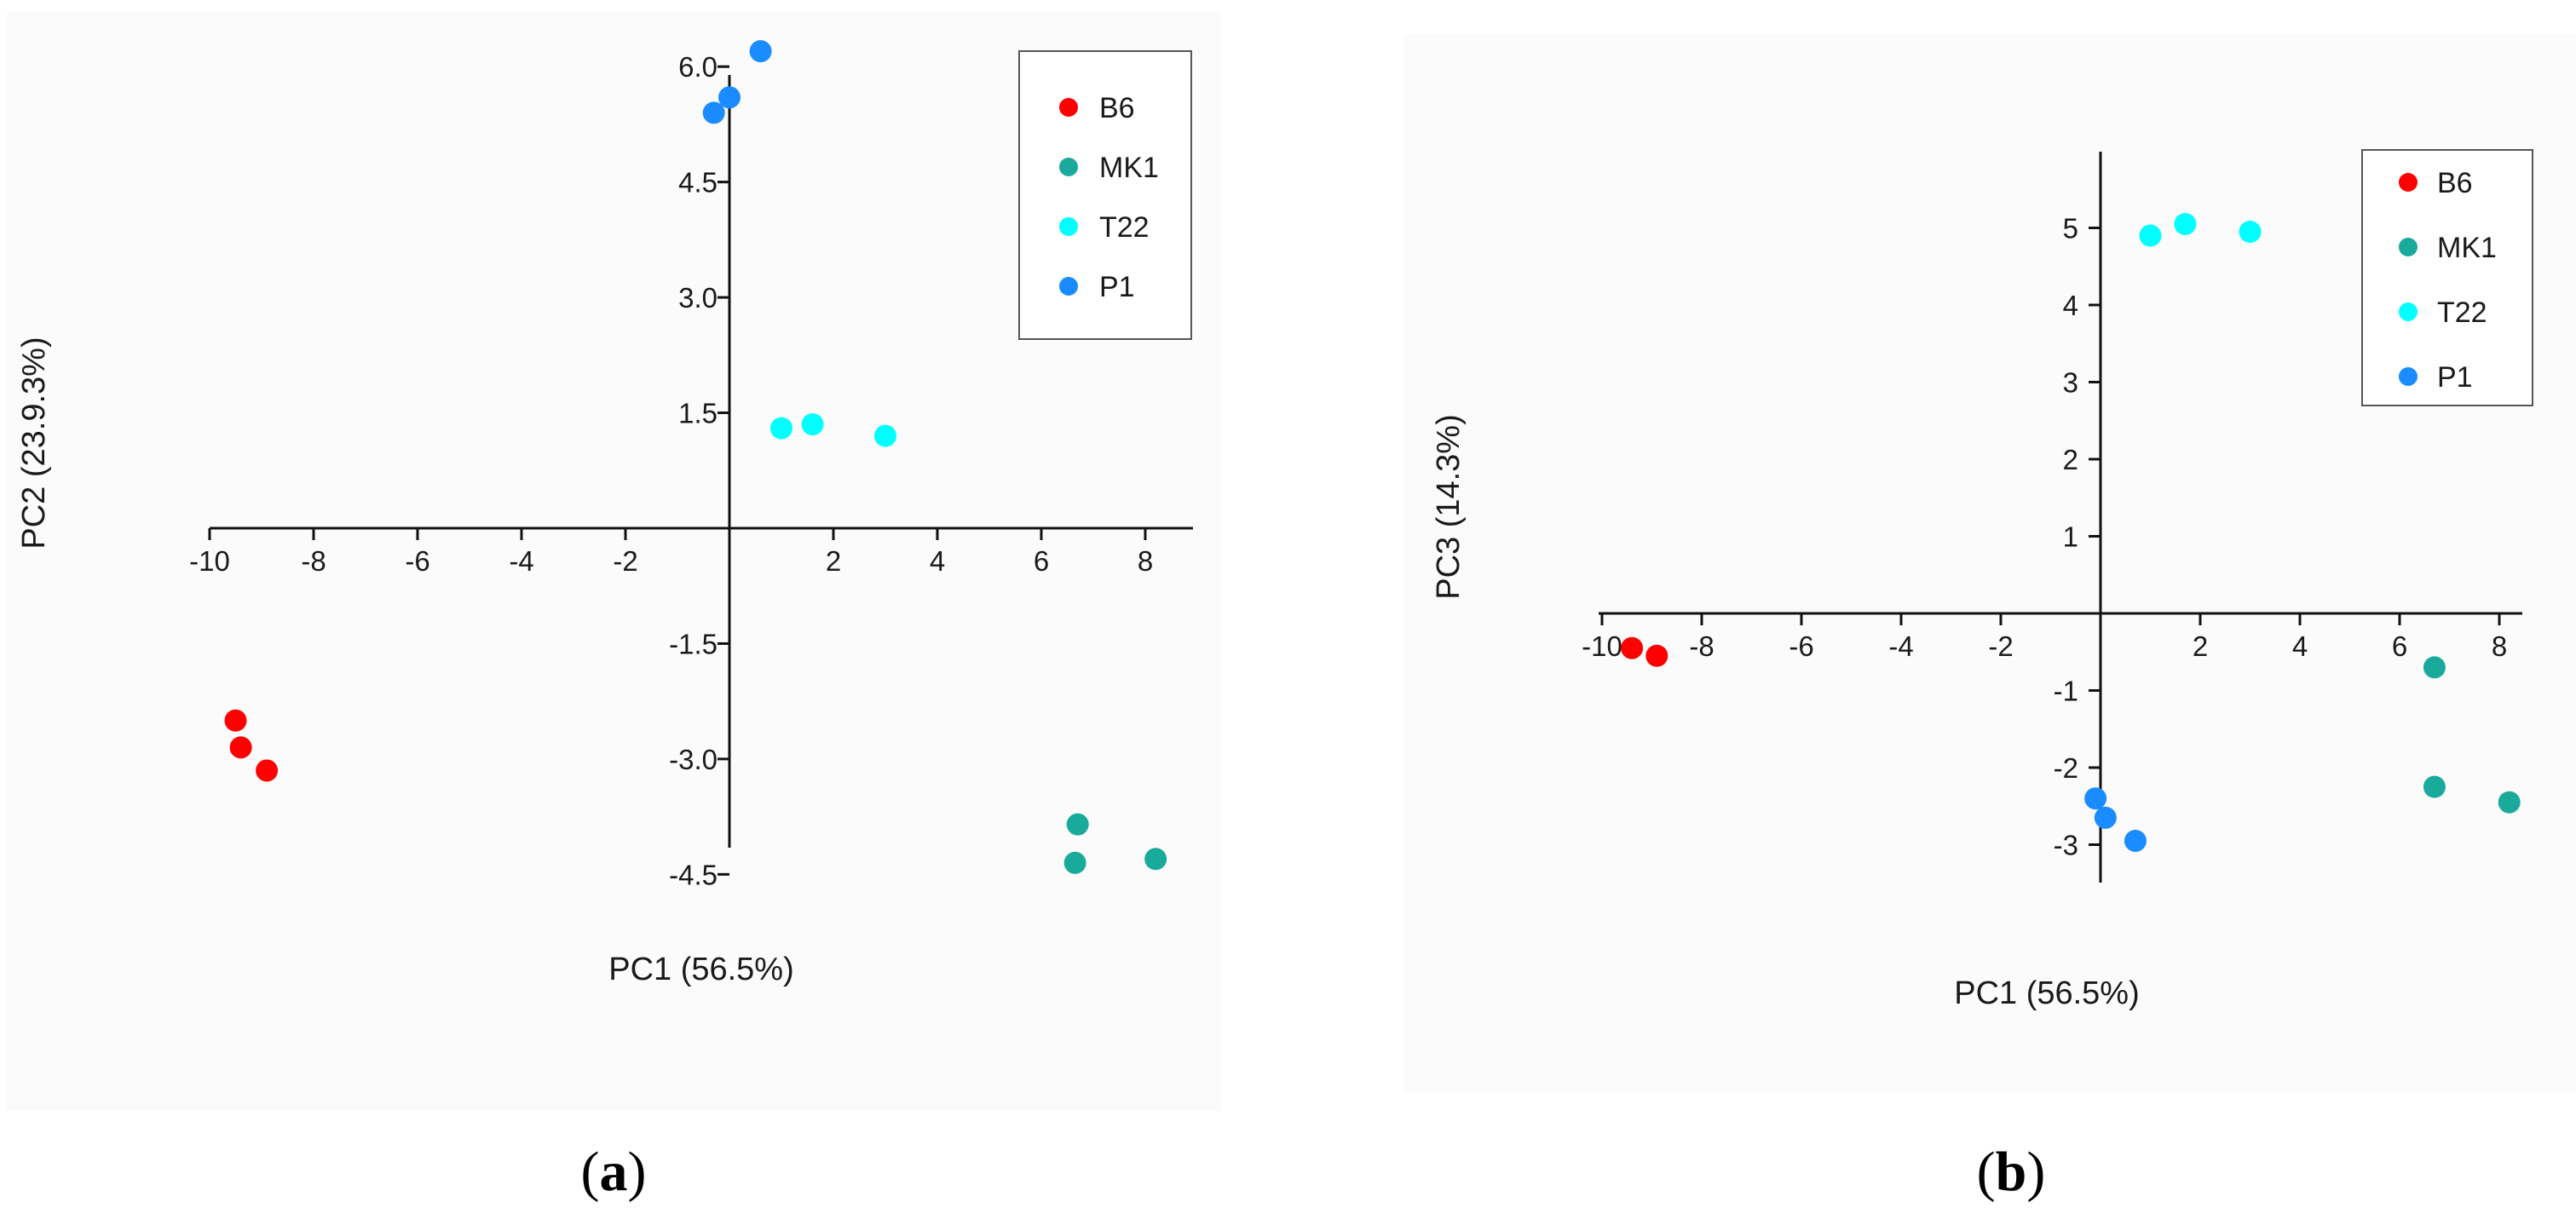 This screenshot has height=1214, width=2576. Describe the element at coordinates (2066, 691) in the screenshot. I see `y-tick-label: -1` at that location.